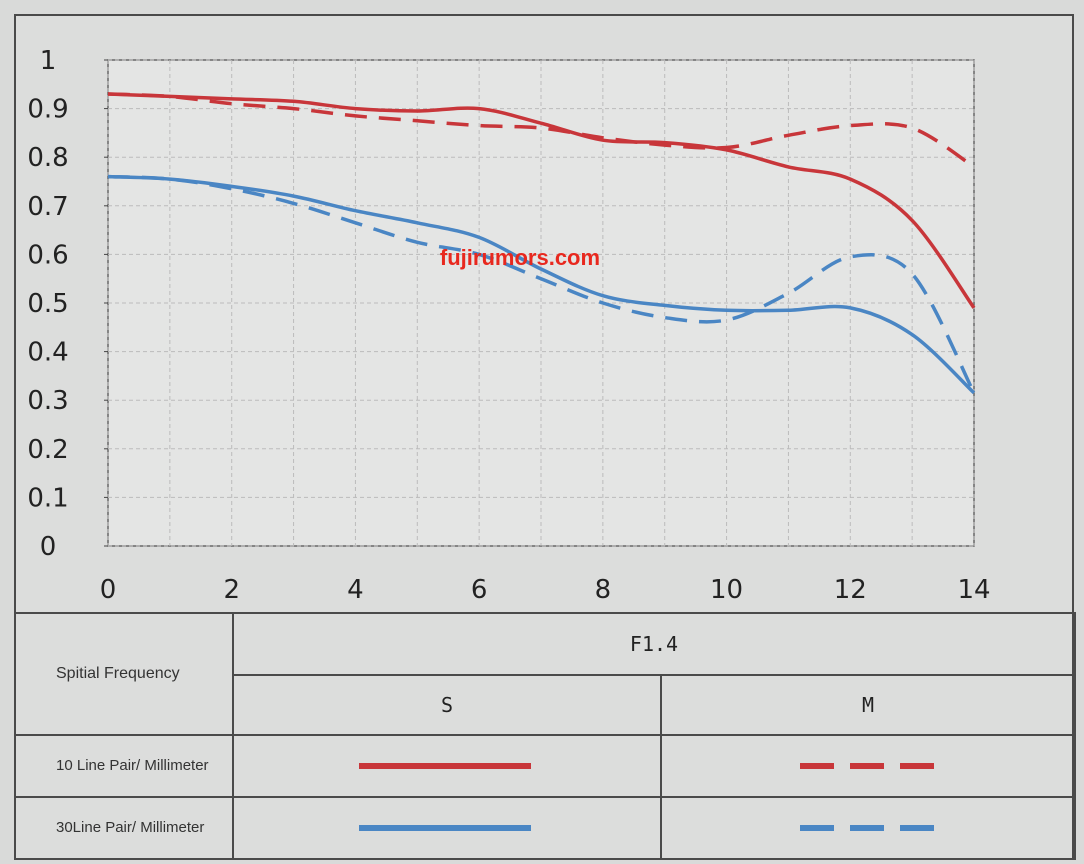  I want to click on legend-line-10lp-s, so click(445, 765).